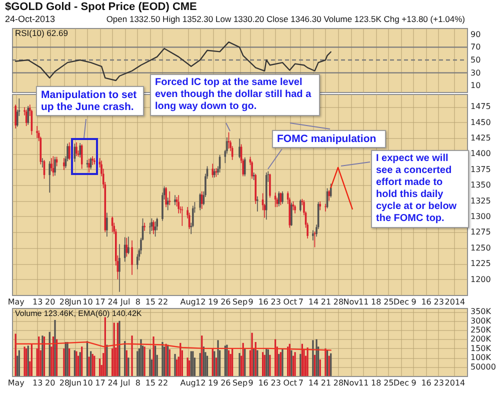 This screenshot has height=393, width=499. I want to click on annotation: I expect we will see a concerted effort made to hold this daily cycle at or below the FOMC top., so click(420, 189).